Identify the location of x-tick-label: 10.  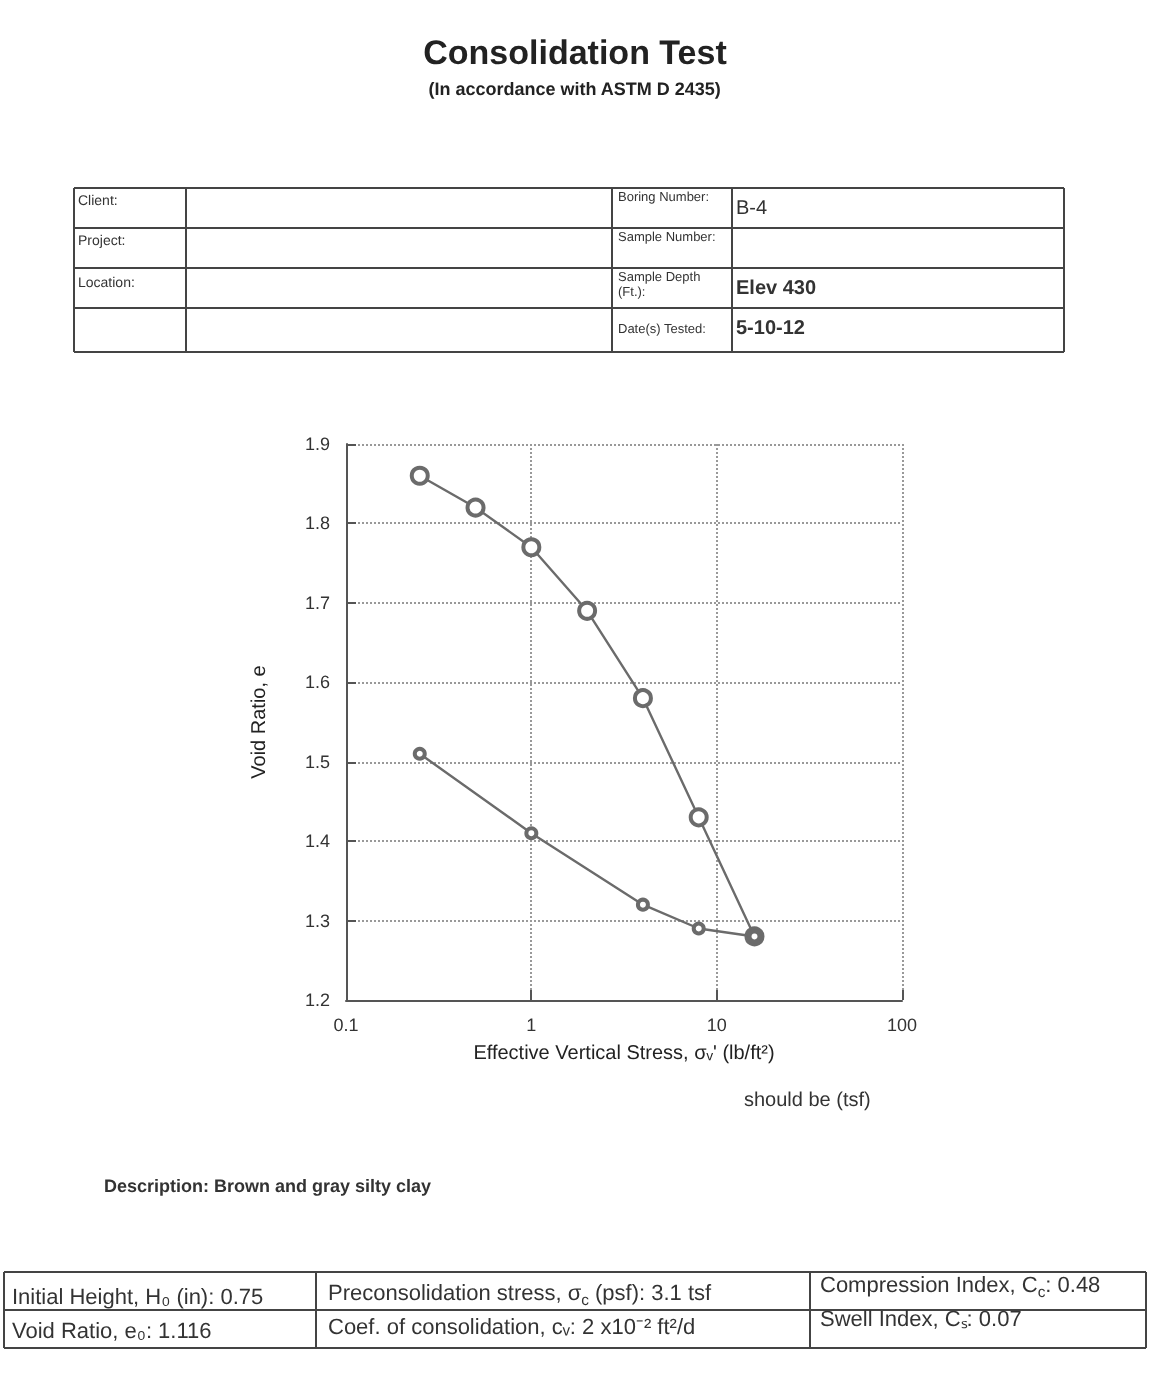
(716, 1025).